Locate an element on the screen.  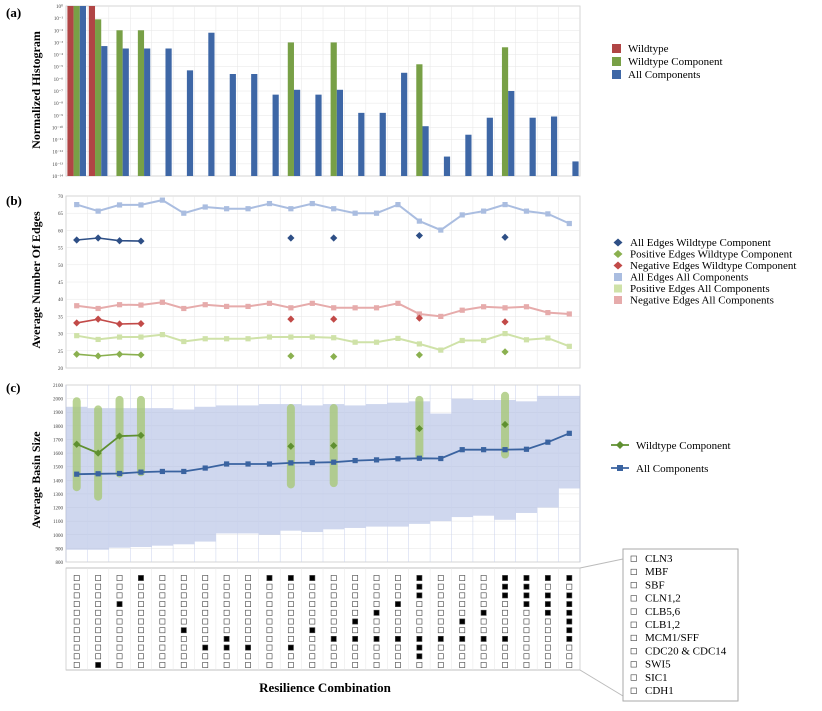
line-negative-edges-all-components is located at coordinates (323, 309).